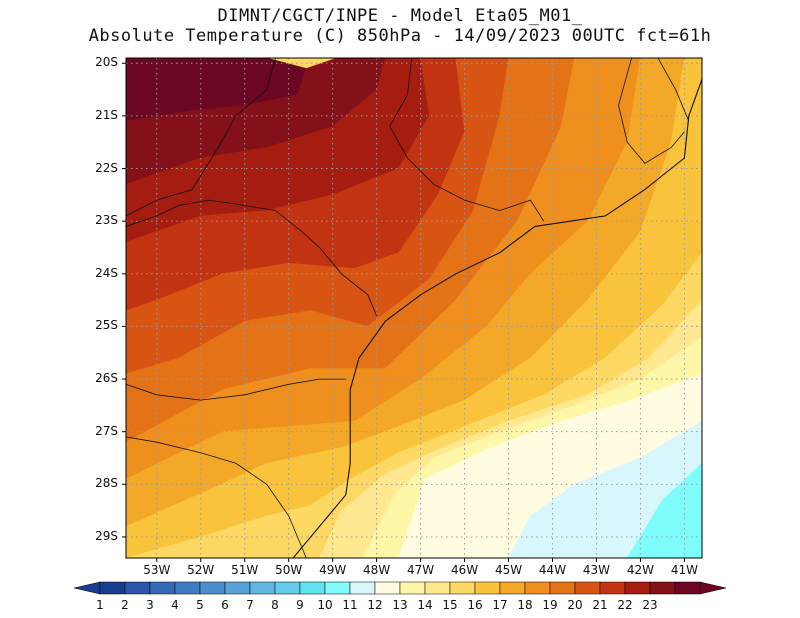 The height and width of the screenshot is (618, 800). I want to click on colorbar-label-3: 3, so click(150, 605).